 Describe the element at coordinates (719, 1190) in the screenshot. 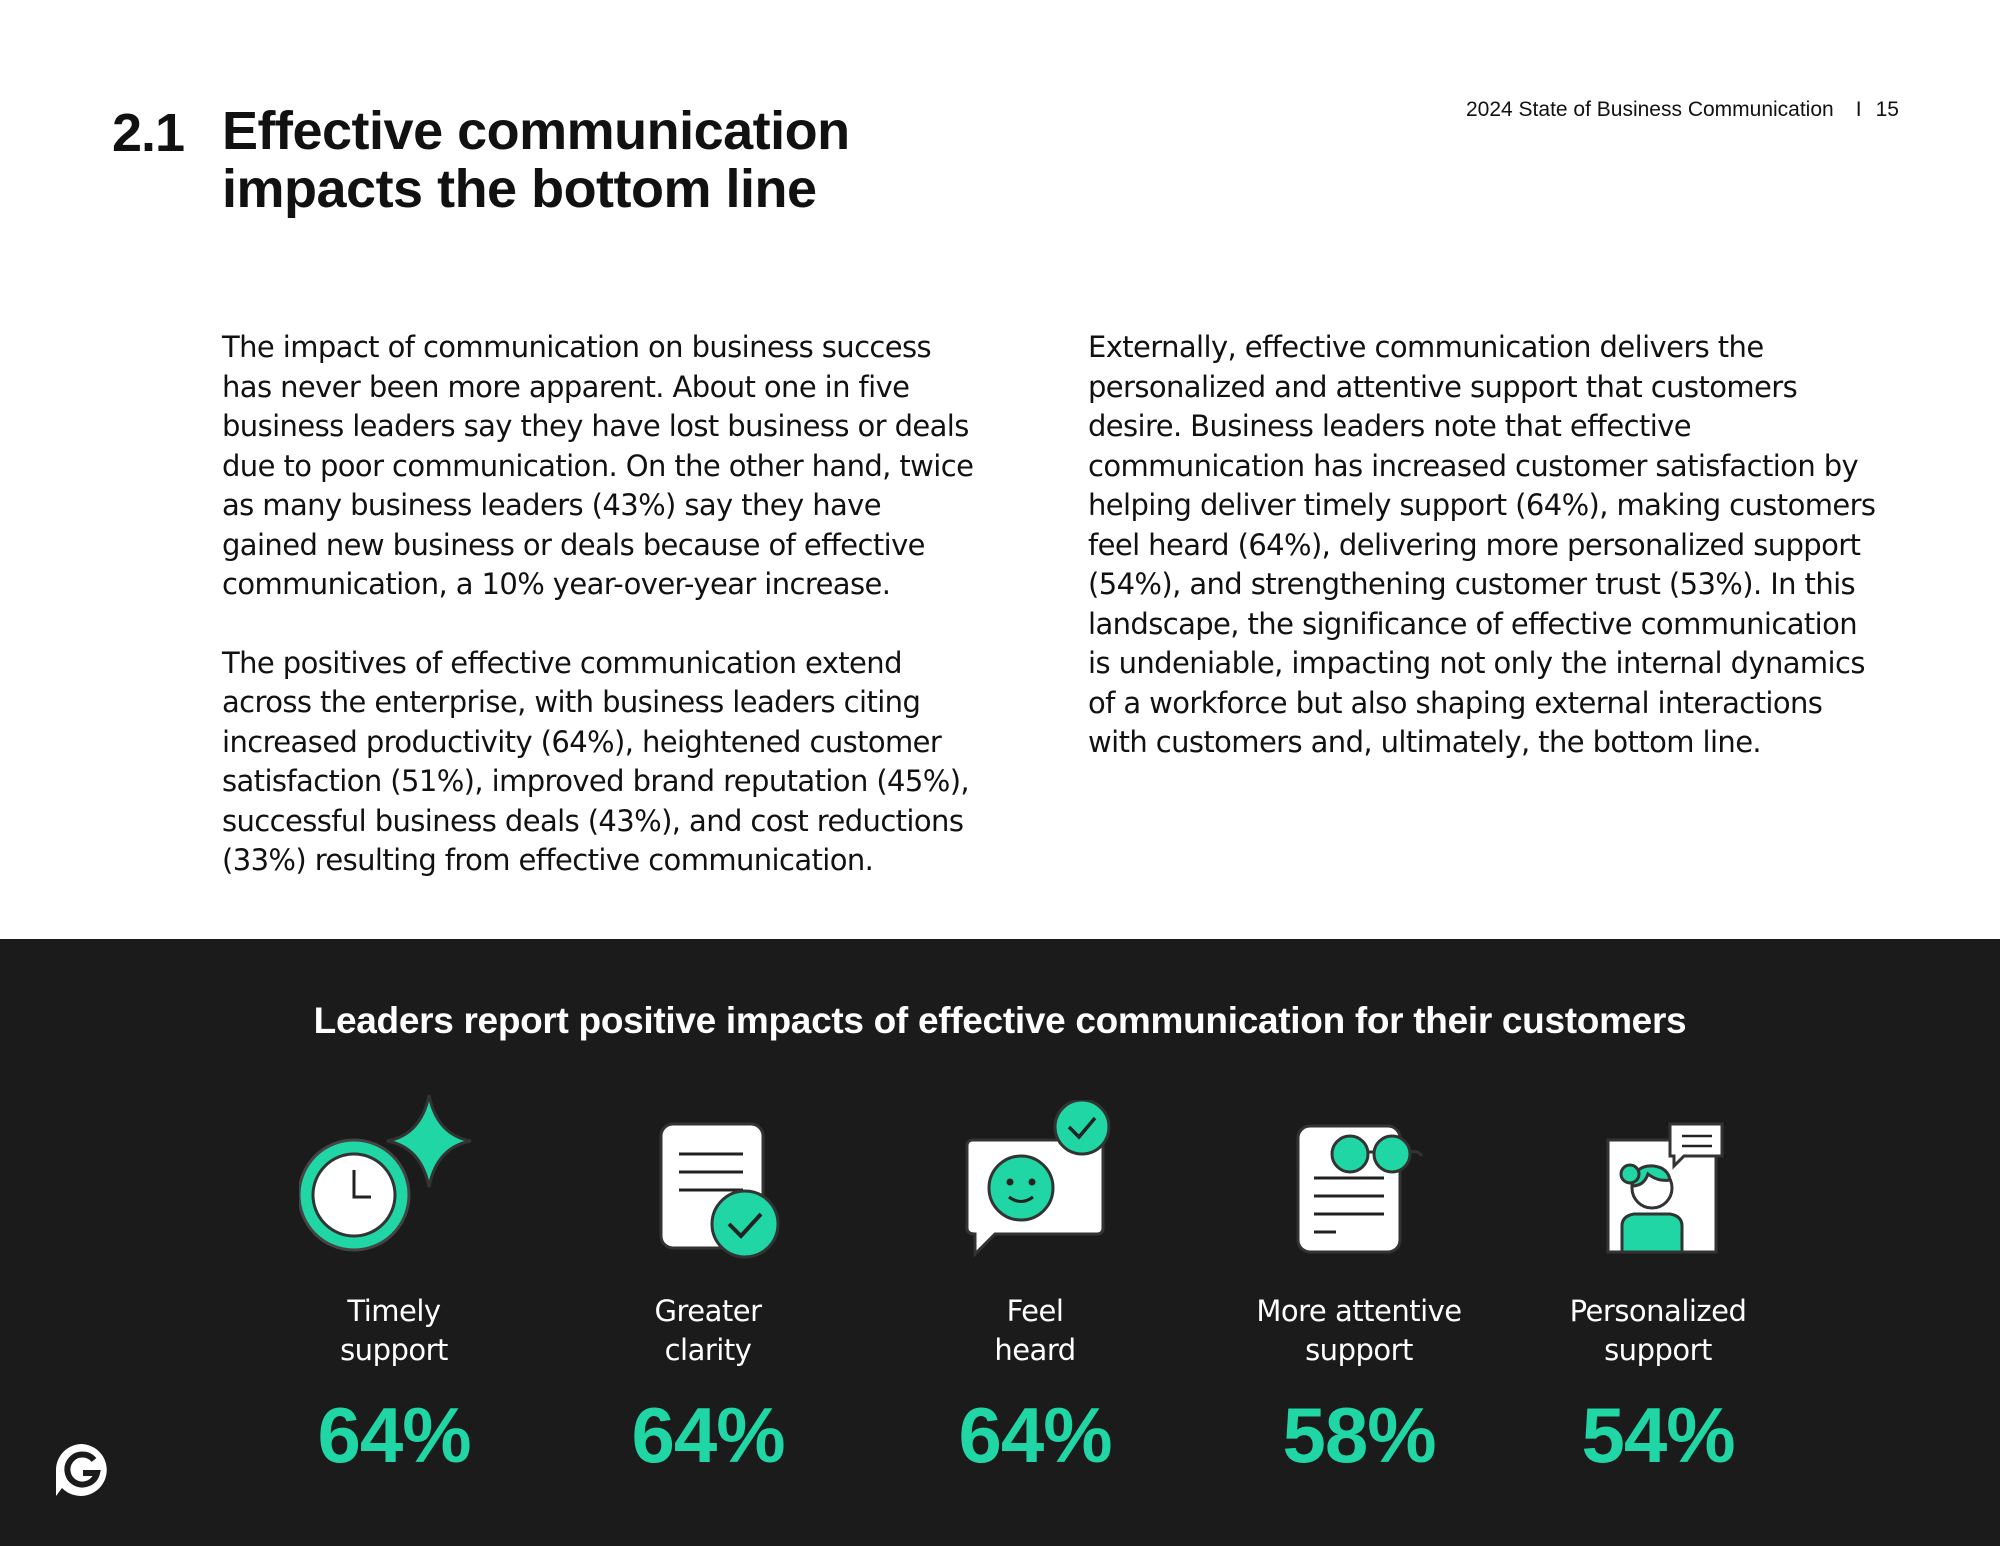

I see `document-check-icon` at that location.